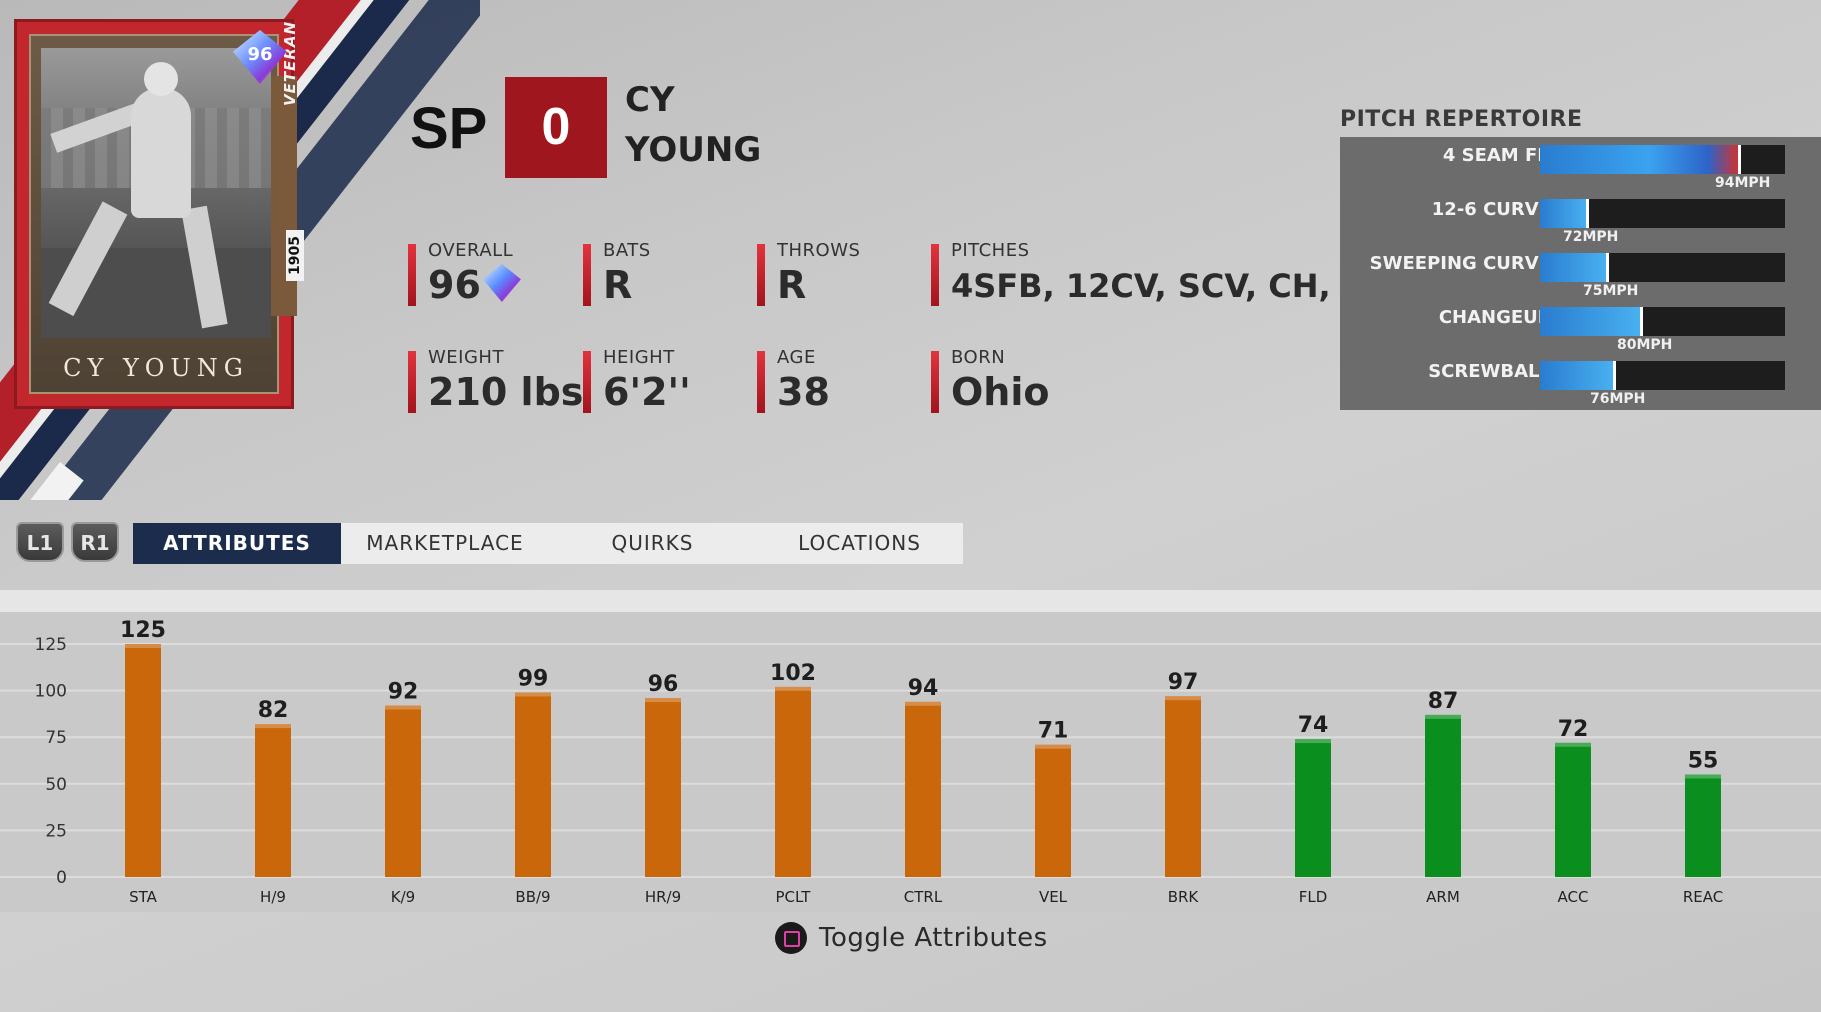  I want to click on pitch-speed-label: 94MPH, so click(1743, 183).